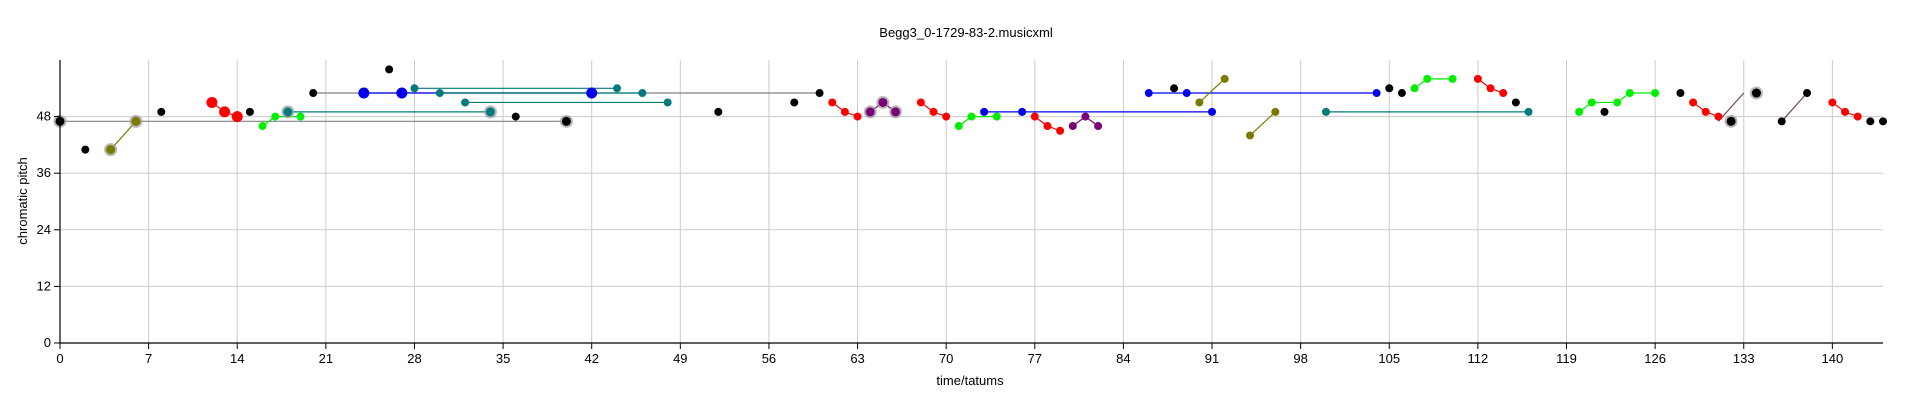 The image size is (1920, 401). What do you see at coordinates (1566, 358) in the screenshot?
I see `x-tick-label: 119` at bounding box center [1566, 358].